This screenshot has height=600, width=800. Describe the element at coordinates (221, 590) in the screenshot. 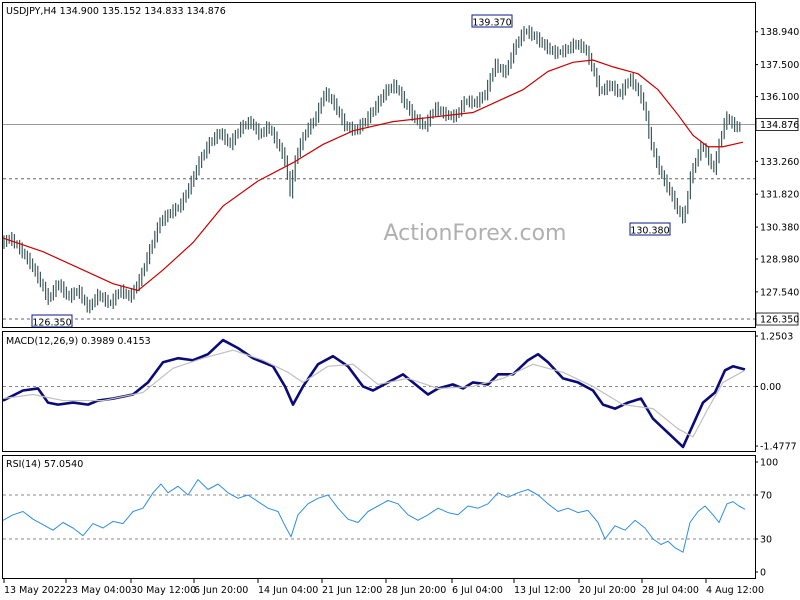

I see `x-tick-label-3: 6 Jun 20:00` at that location.